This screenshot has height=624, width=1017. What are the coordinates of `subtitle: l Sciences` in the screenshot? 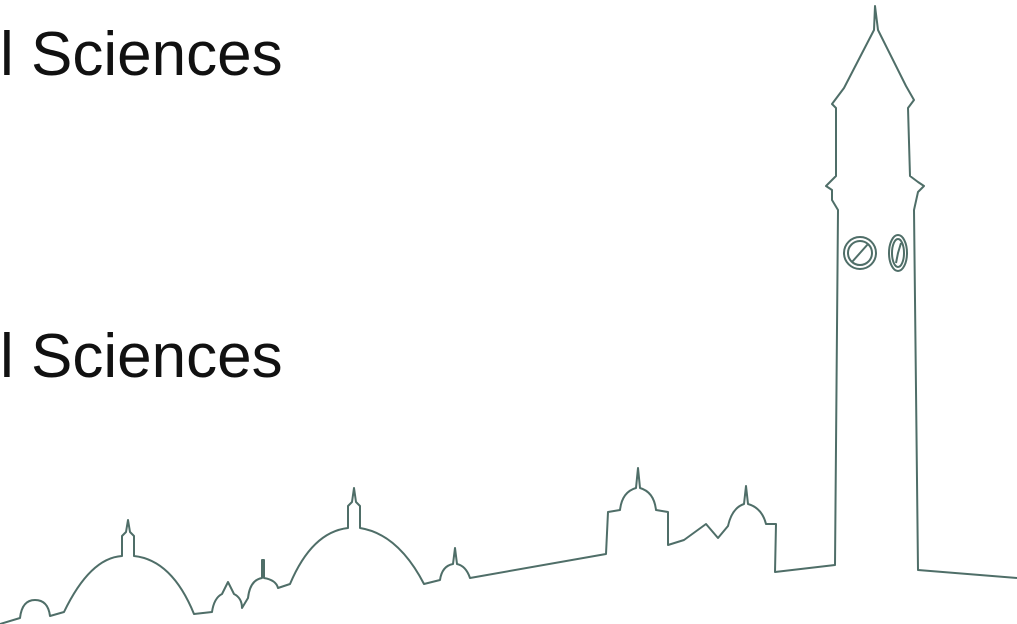 It's located at (141, 356).